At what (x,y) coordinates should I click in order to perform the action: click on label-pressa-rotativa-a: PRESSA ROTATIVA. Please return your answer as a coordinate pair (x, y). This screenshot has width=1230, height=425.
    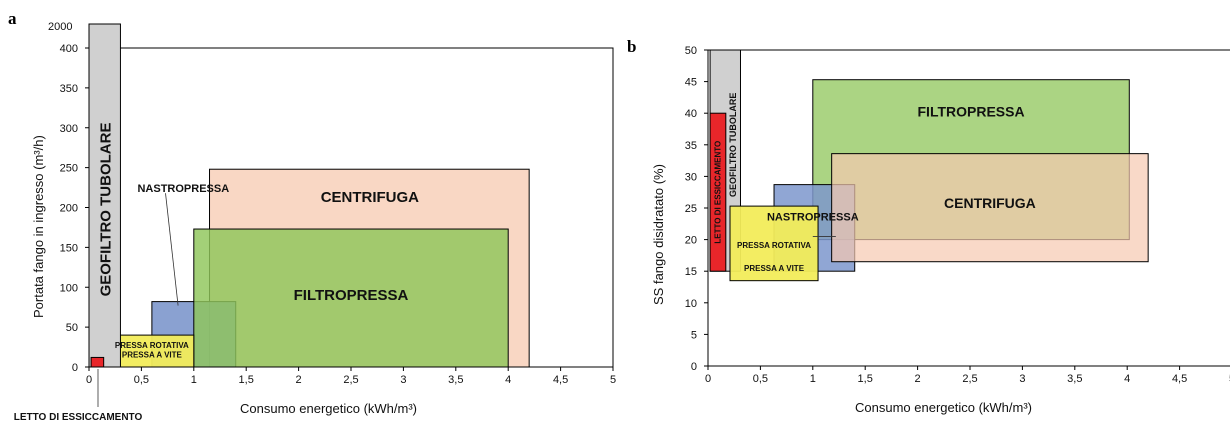
    Looking at the image, I should click on (152, 345).